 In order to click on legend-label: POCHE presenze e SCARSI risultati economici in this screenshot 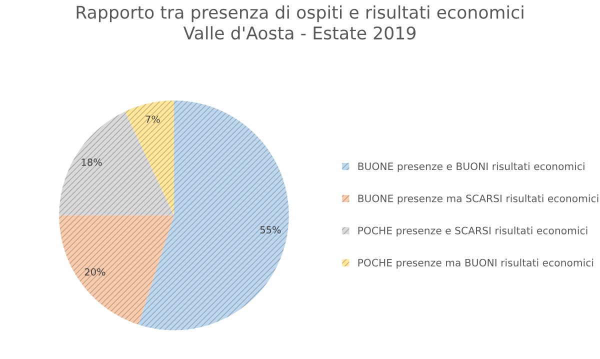, I will do `click(473, 231)`.